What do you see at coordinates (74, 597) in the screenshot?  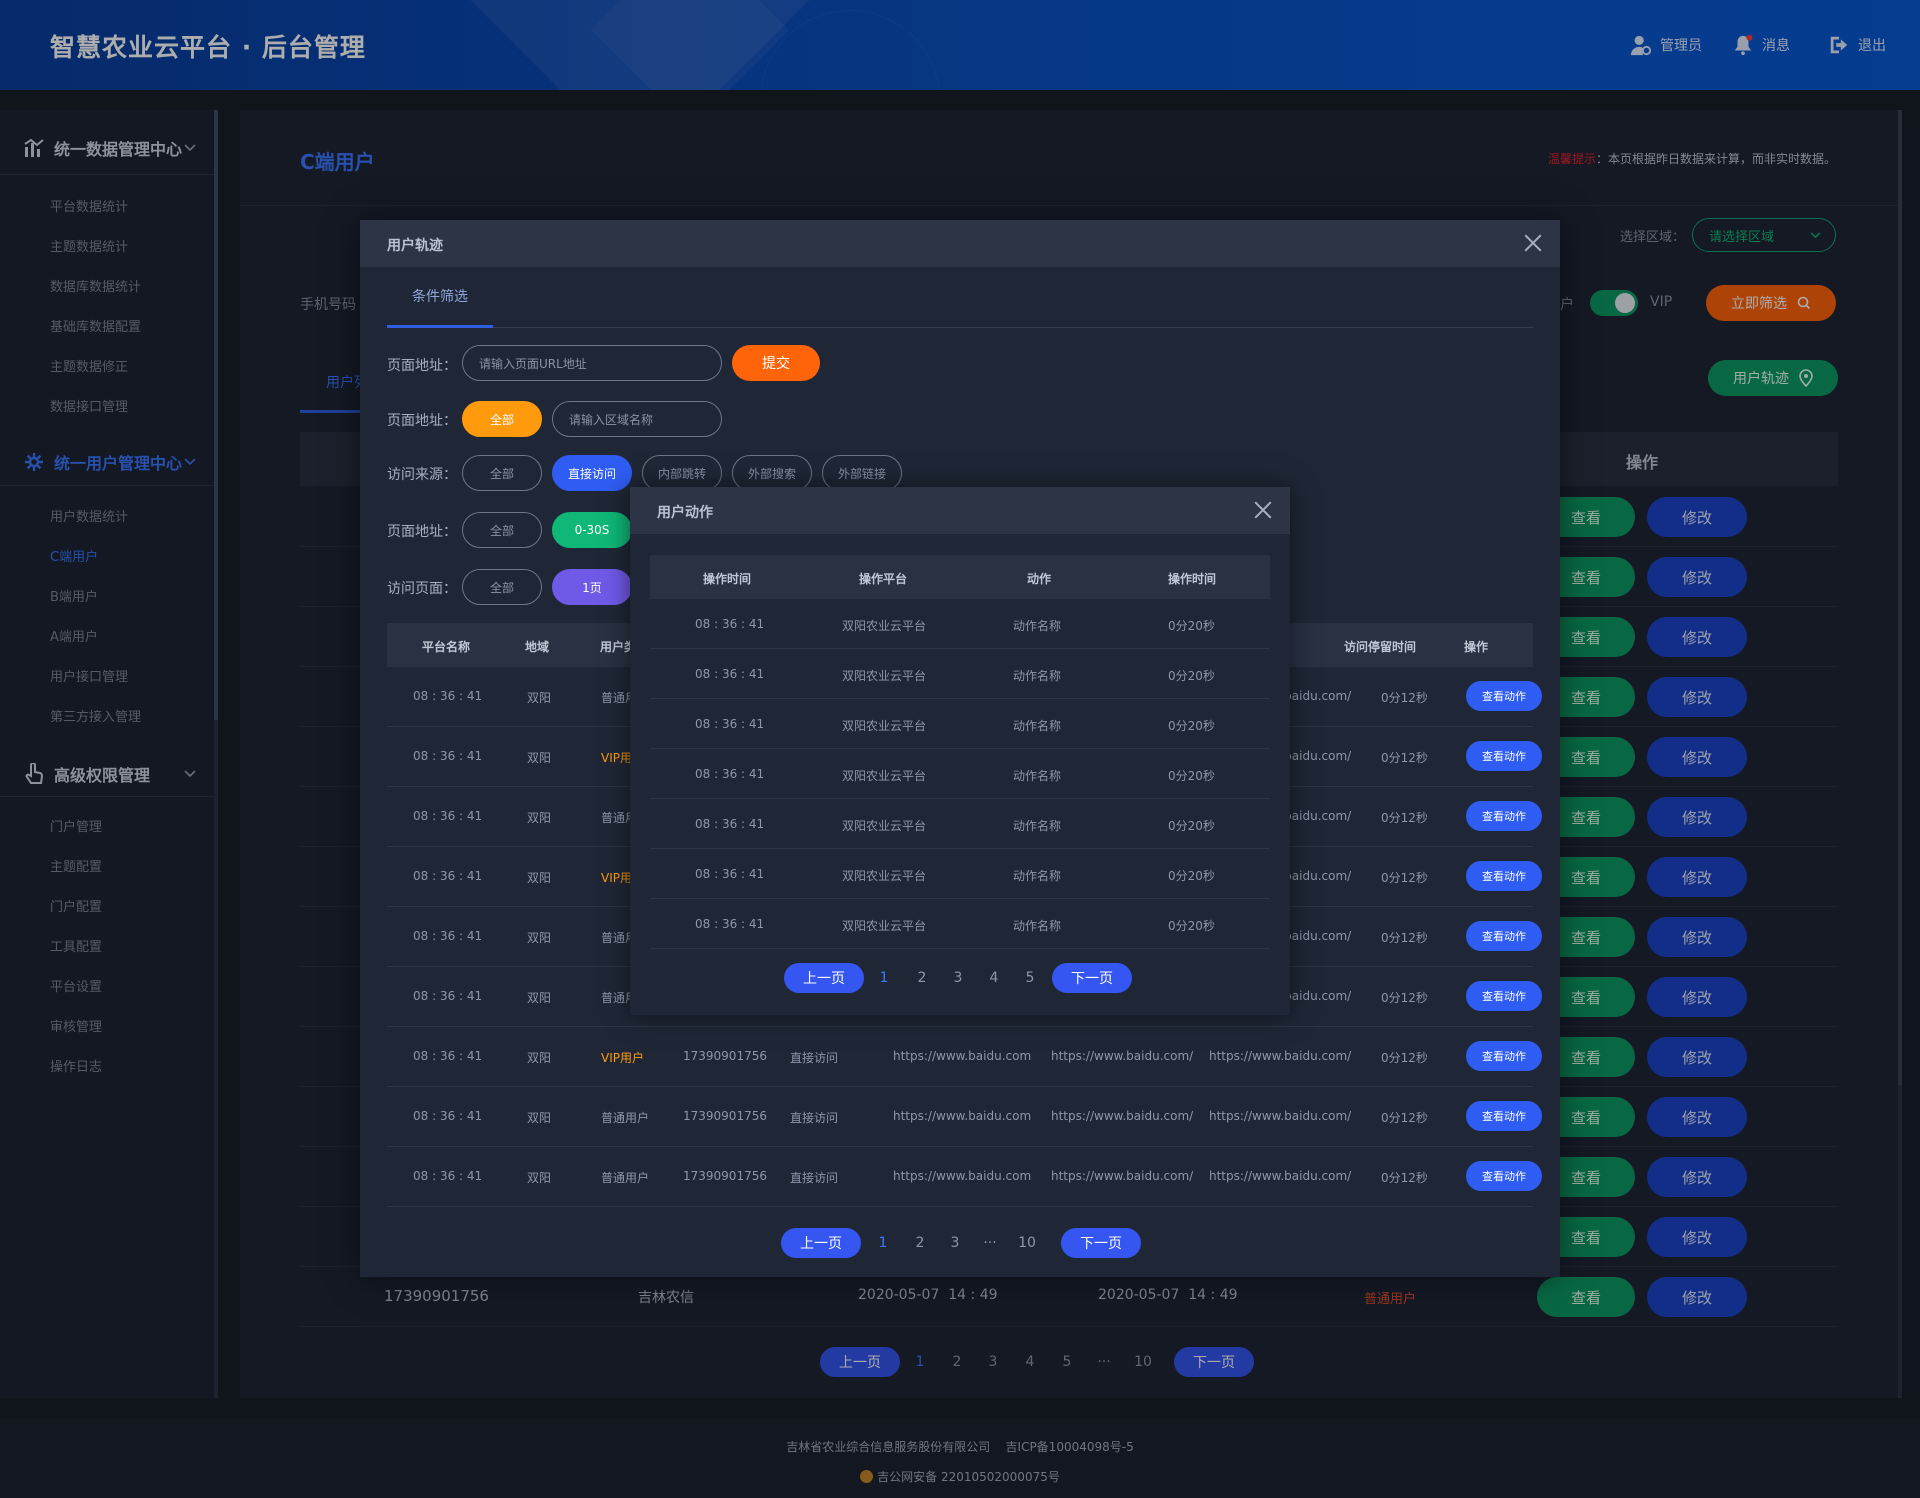 I see `sidebar-item: B端用户` at bounding box center [74, 597].